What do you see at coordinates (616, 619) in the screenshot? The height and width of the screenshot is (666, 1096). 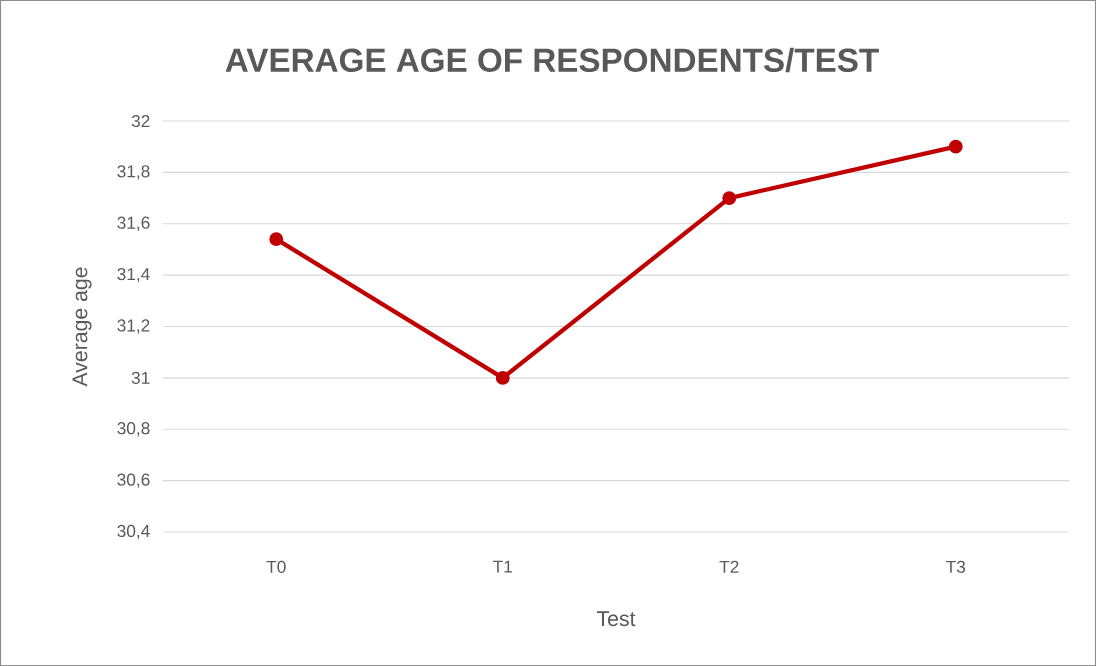 I see `x-axis-title: Test` at bounding box center [616, 619].